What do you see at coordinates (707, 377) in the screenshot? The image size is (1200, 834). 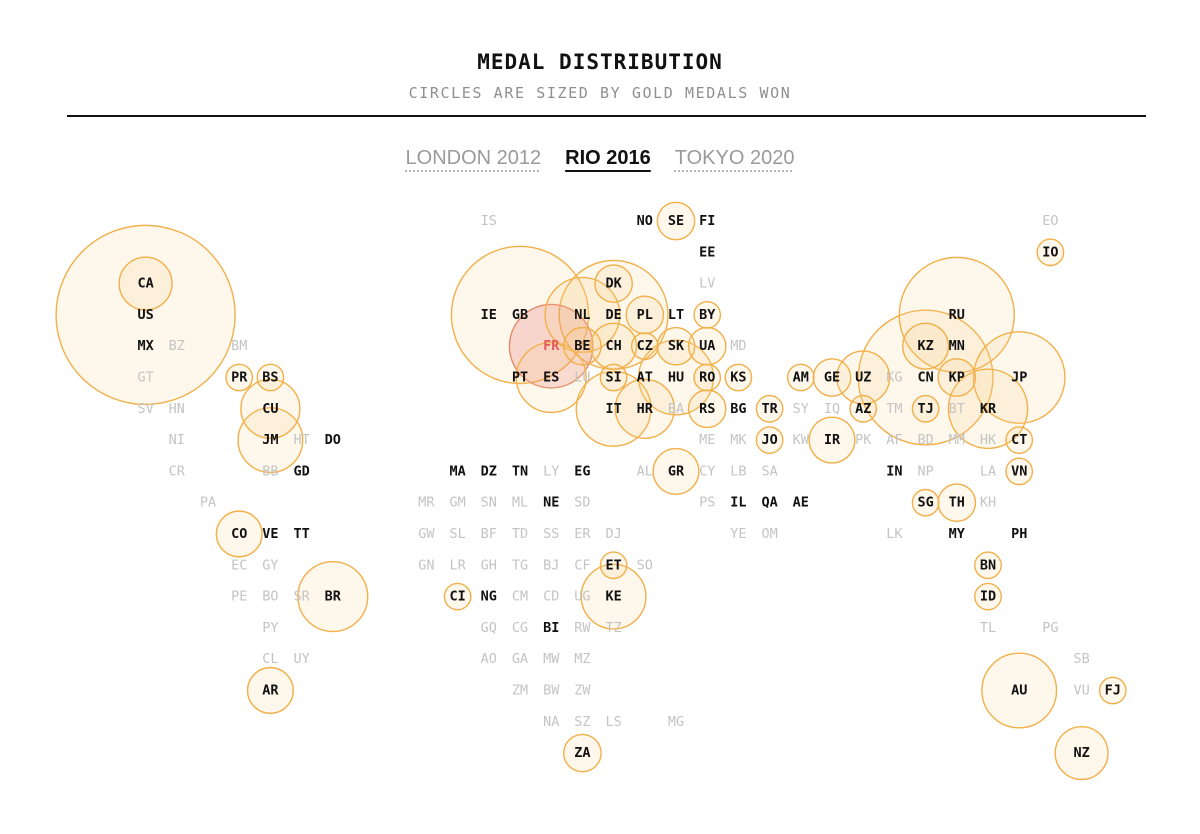 I see `bubble-ro` at bounding box center [707, 377].